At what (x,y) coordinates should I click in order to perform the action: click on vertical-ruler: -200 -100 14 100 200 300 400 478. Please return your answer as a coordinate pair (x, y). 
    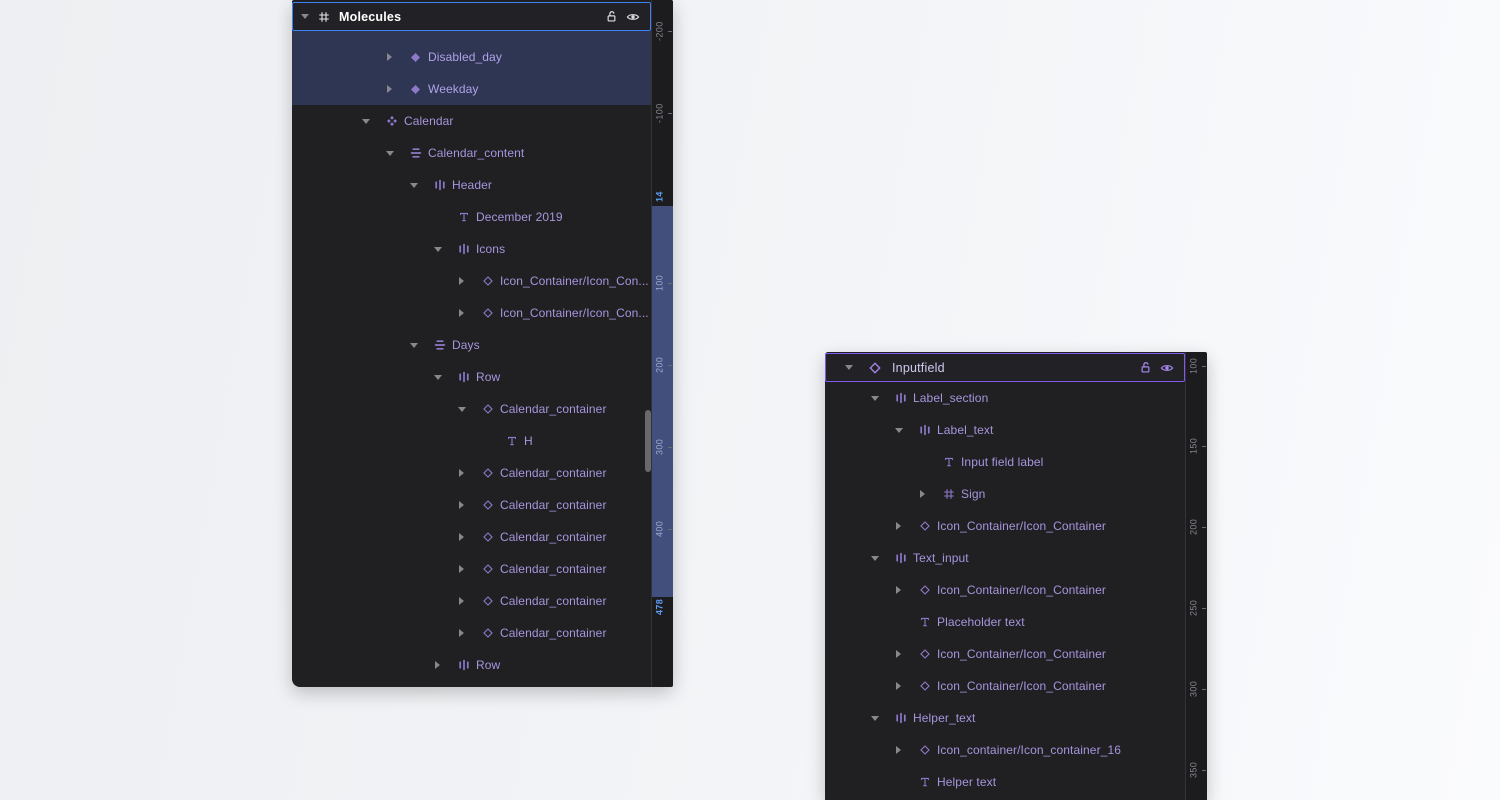
    Looking at the image, I should click on (662, 343).